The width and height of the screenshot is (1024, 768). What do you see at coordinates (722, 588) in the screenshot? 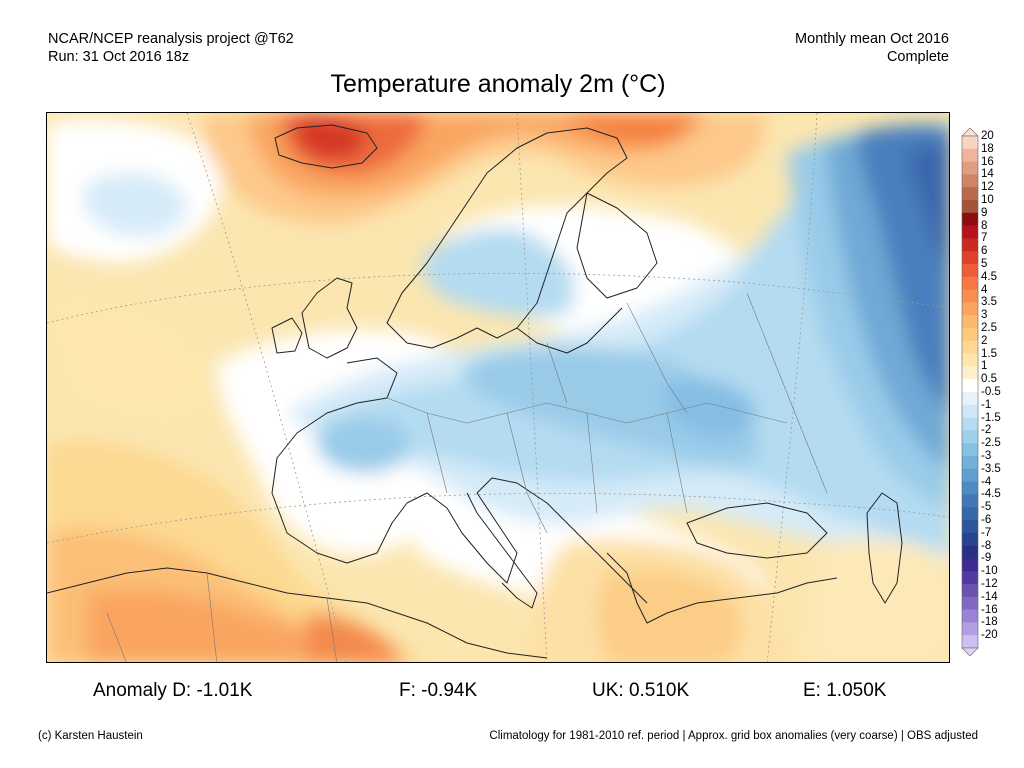
I see `coast-greece-turkey` at bounding box center [722, 588].